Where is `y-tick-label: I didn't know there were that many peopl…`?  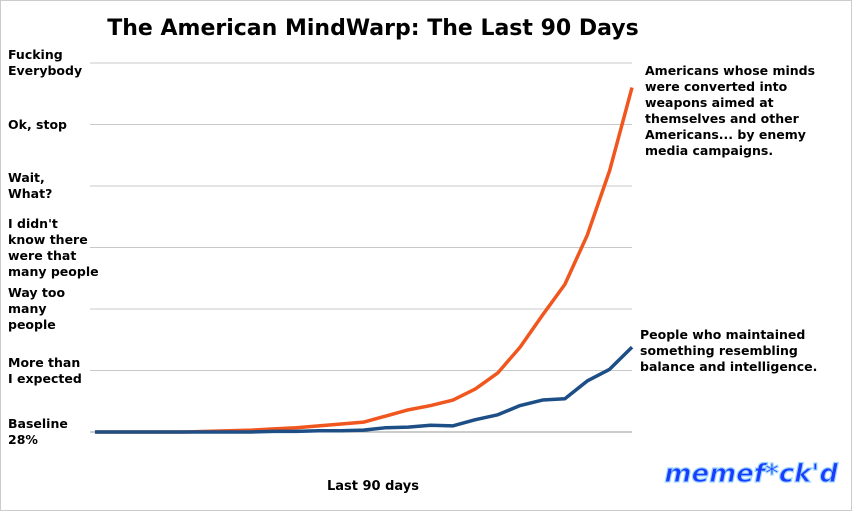
y-tick-label: I didn't know there were that many peopl… is located at coordinates (53, 247).